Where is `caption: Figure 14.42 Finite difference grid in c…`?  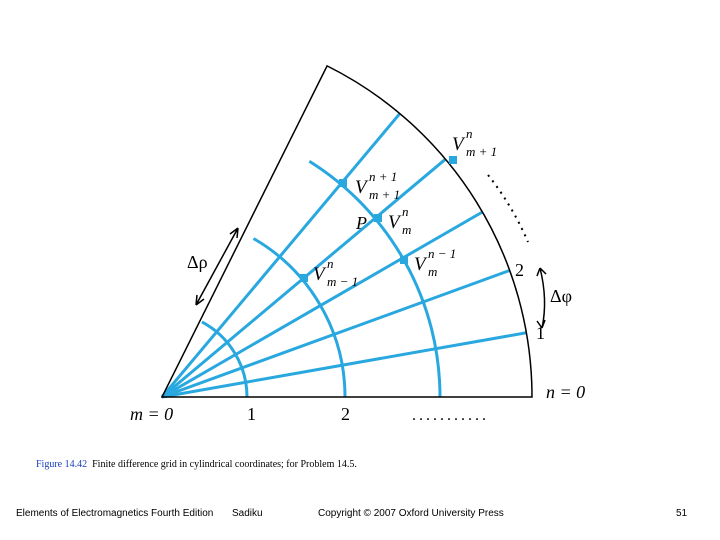 caption: Figure 14.42 Finite difference grid in c… is located at coordinates (196, 464).